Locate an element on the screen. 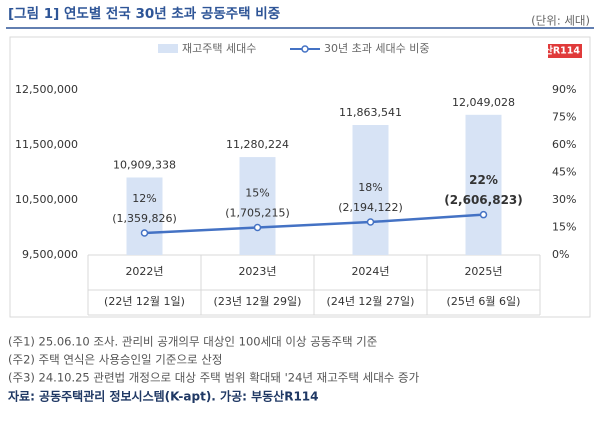 The image size is (600, 430). y2-tick-label: 90% is located at coordinates (564, 89).